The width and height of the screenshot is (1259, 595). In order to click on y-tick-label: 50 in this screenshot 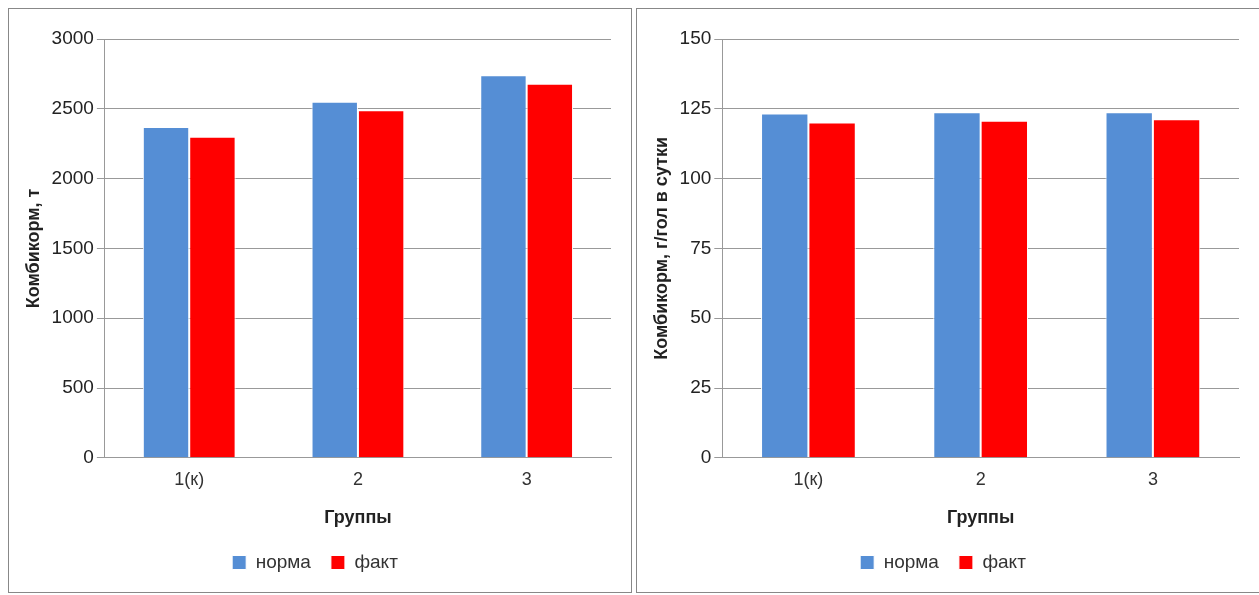, I will do `click(701, 317)`.